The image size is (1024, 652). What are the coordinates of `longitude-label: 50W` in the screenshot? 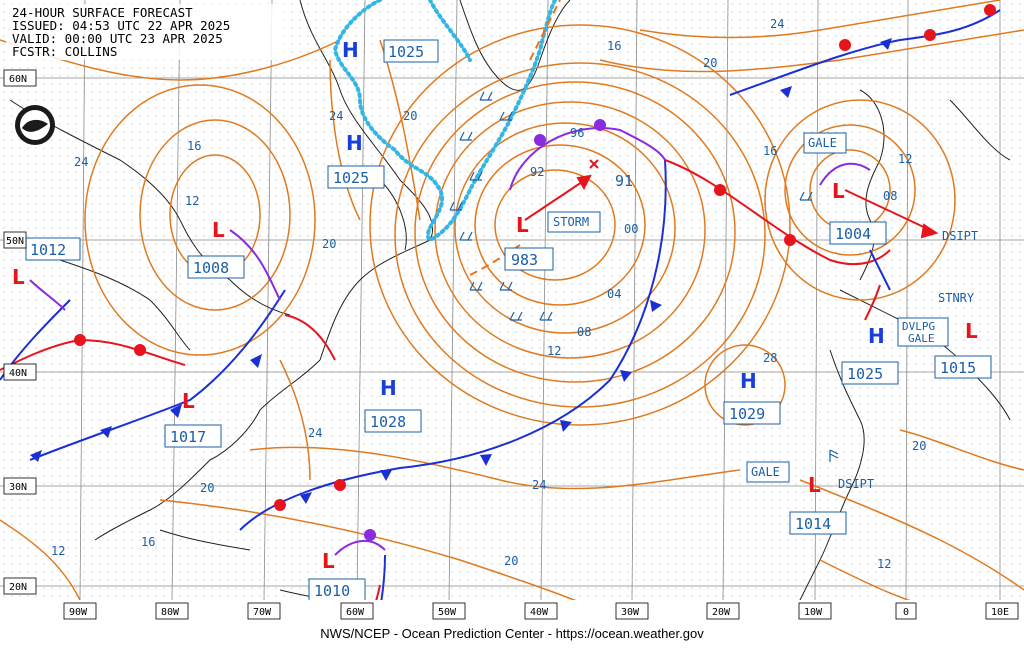 It's located at (447, 612).